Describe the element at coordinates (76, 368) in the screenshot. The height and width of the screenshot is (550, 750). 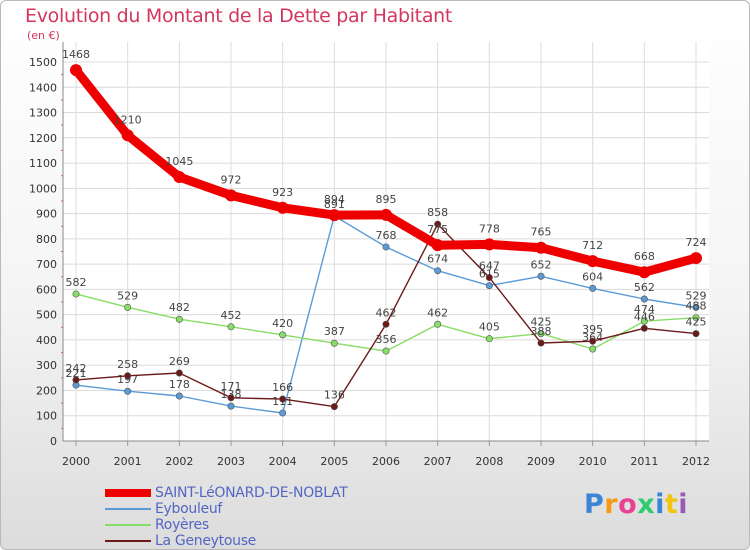
I see `series-3-label-0: 242` at that location.